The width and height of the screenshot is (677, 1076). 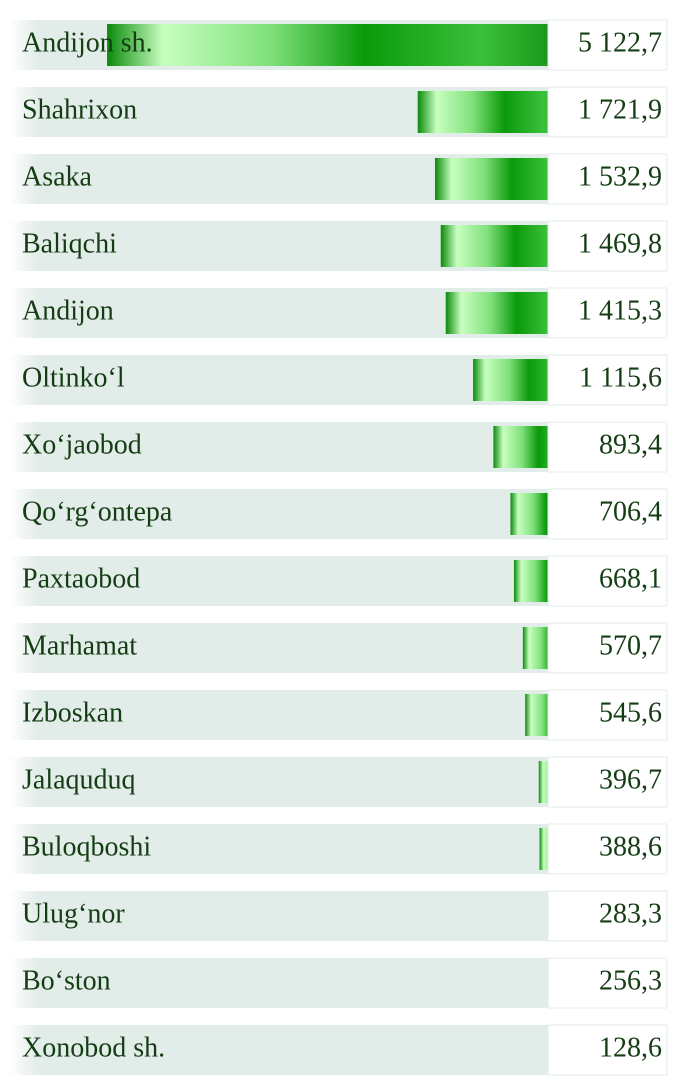 I want to click on category-label: Paxtaobod, so click(x=81, y=578).